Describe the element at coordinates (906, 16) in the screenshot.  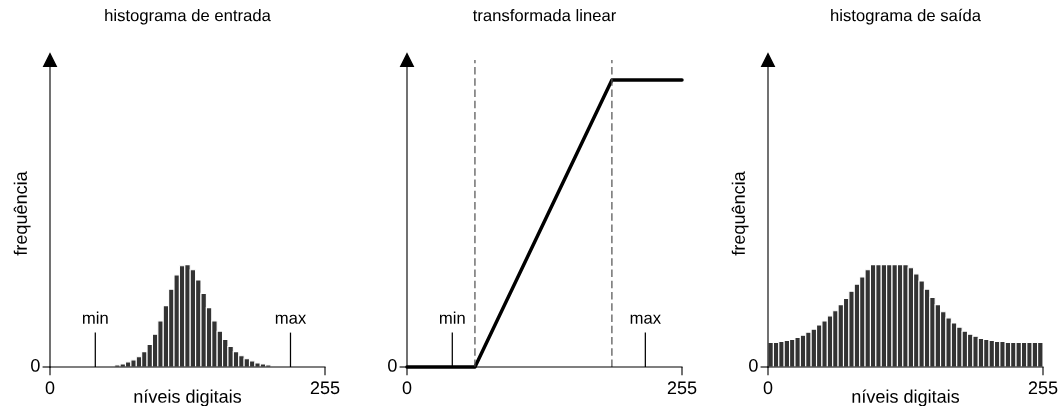
I see `chart-title: histograma de saída` at that location.